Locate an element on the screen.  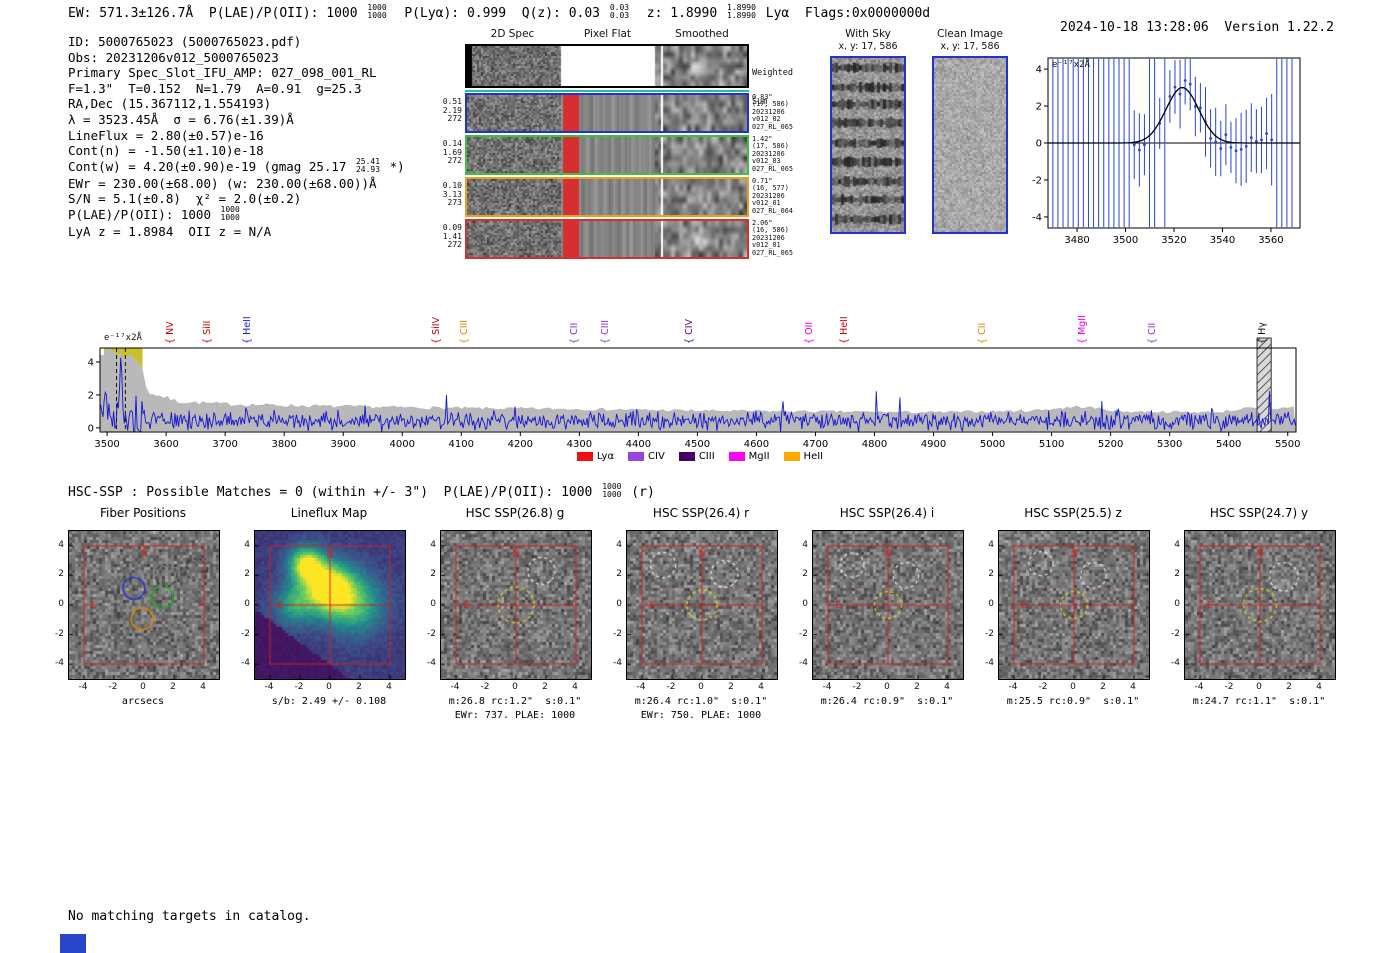
row-left-value: 1.41 is located at coordinates (452, 236).